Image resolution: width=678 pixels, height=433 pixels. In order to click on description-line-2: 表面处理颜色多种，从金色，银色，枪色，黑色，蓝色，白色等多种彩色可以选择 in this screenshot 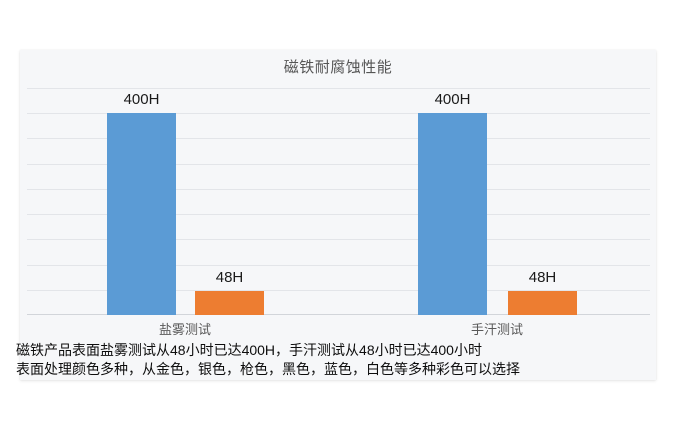, I will do `click(268, 368)`.